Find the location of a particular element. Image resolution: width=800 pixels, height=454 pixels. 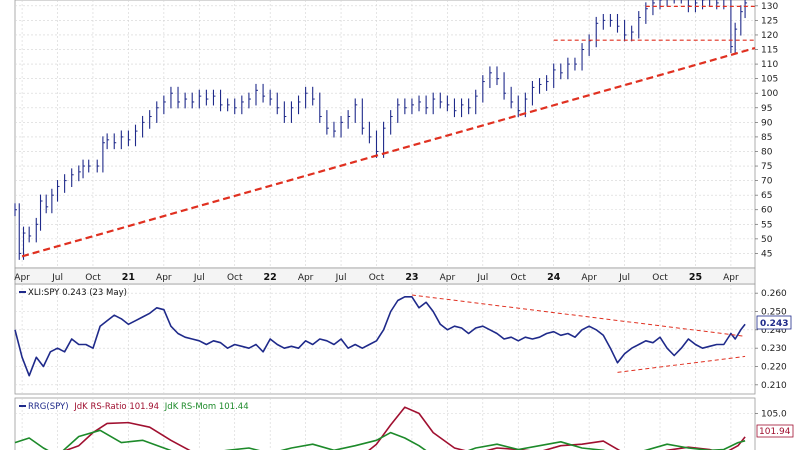

y-tick-label: 105.0 is located at coordinates (774, 414).